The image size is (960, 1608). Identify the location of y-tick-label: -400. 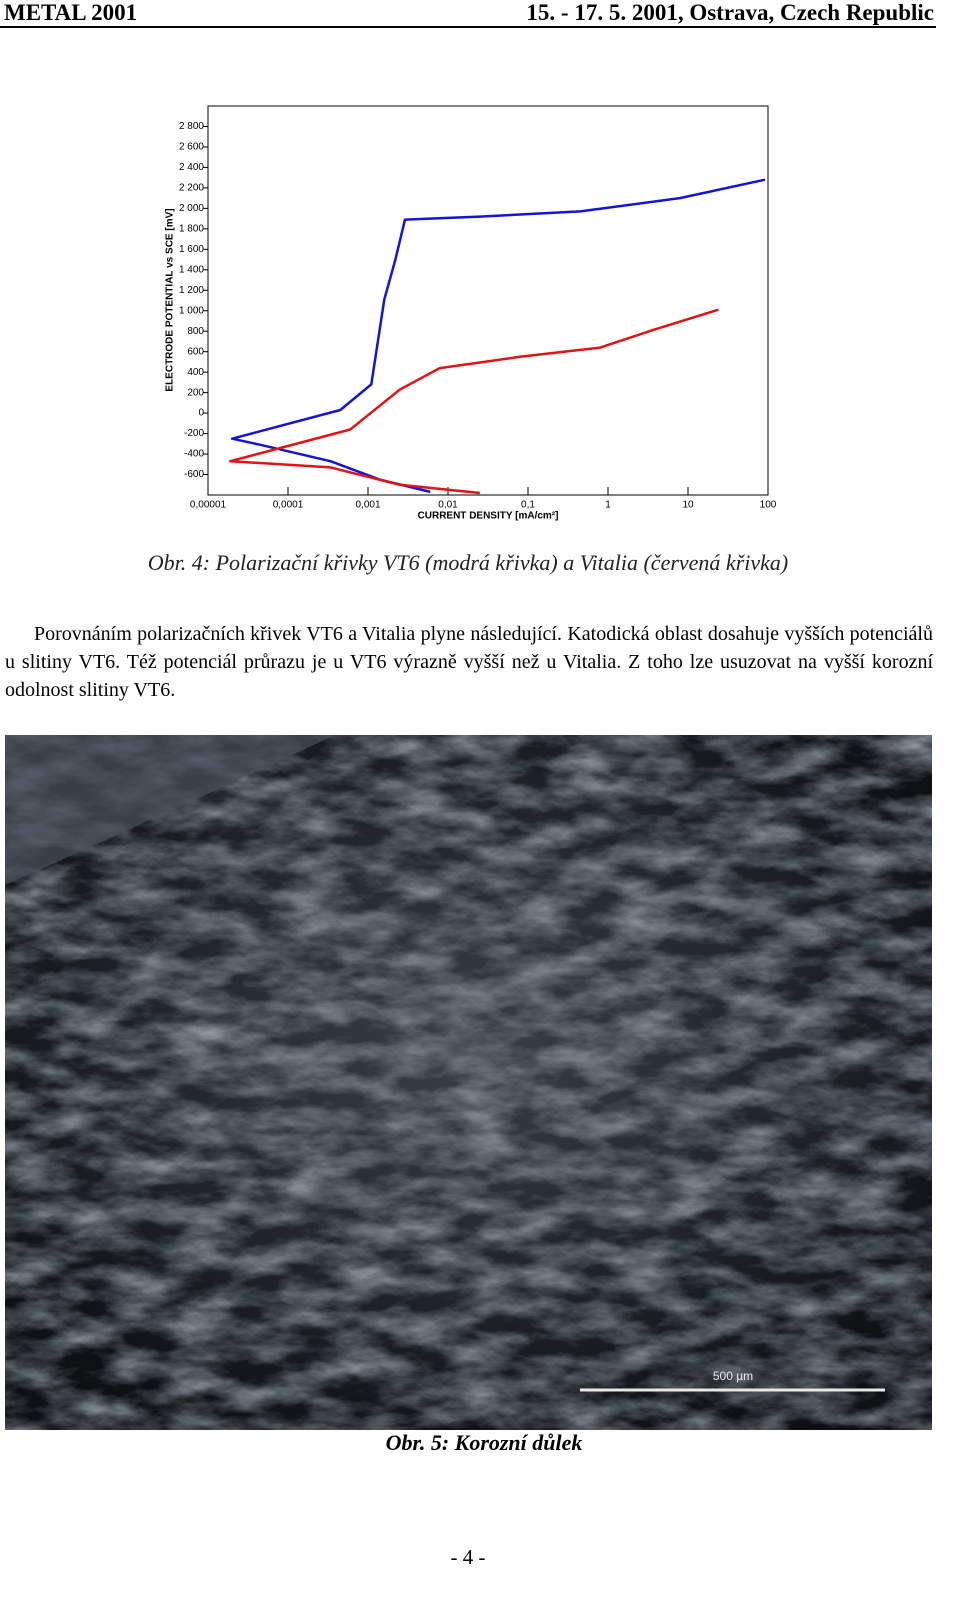
(194, 454).